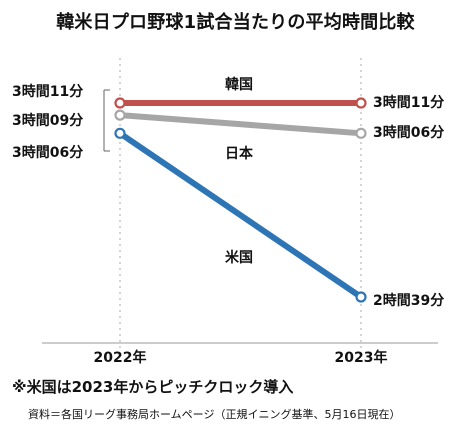  What do you see at coordinates (153, 387) in the screenshot?
I see `chart-note: ※米国は2023年からピッチクロック導入` at bounding box center [153, 387].